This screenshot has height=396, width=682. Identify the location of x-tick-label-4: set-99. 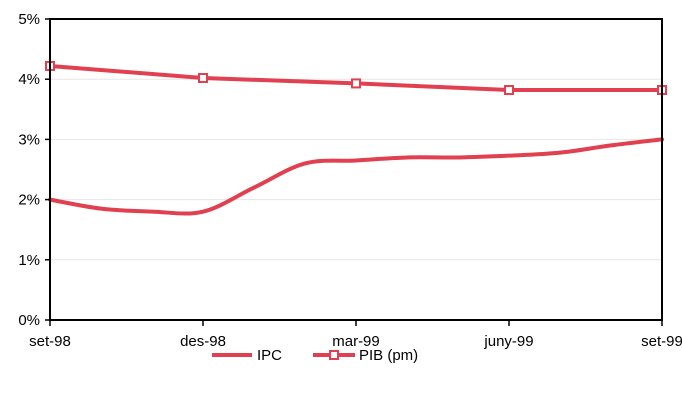
(661, 341).